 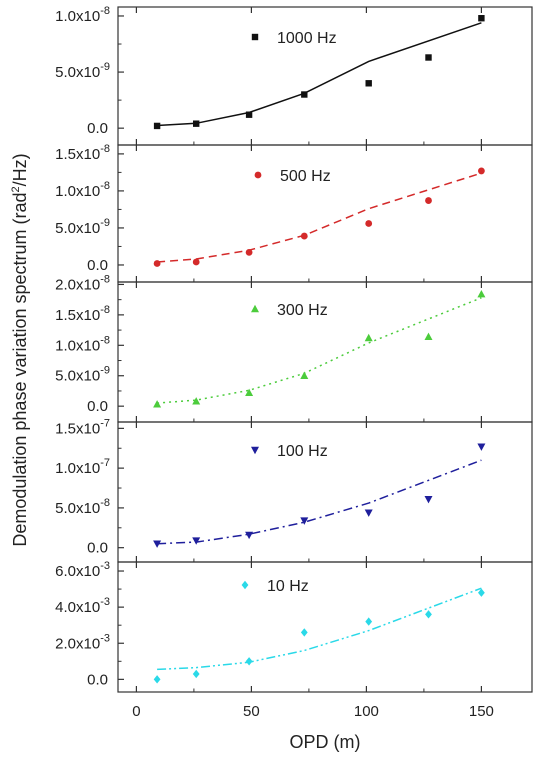 What do you see at coordinates (319, 74) in the screenshot?
I see `fit-line-1000Hz` at bounding box center [319, 74].